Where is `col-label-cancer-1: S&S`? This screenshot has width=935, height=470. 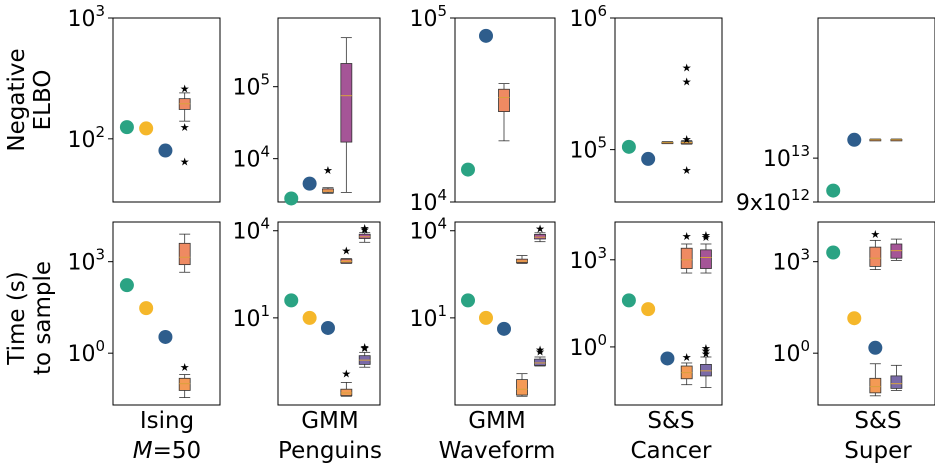 col-label-cancer-1: S&S is located at coordinates (670, 421).